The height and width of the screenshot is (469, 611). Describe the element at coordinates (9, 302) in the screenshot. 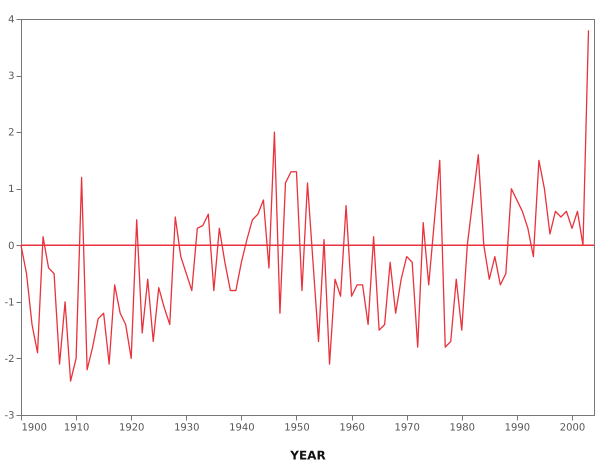

I see `y-tick-label: -1` at that location.